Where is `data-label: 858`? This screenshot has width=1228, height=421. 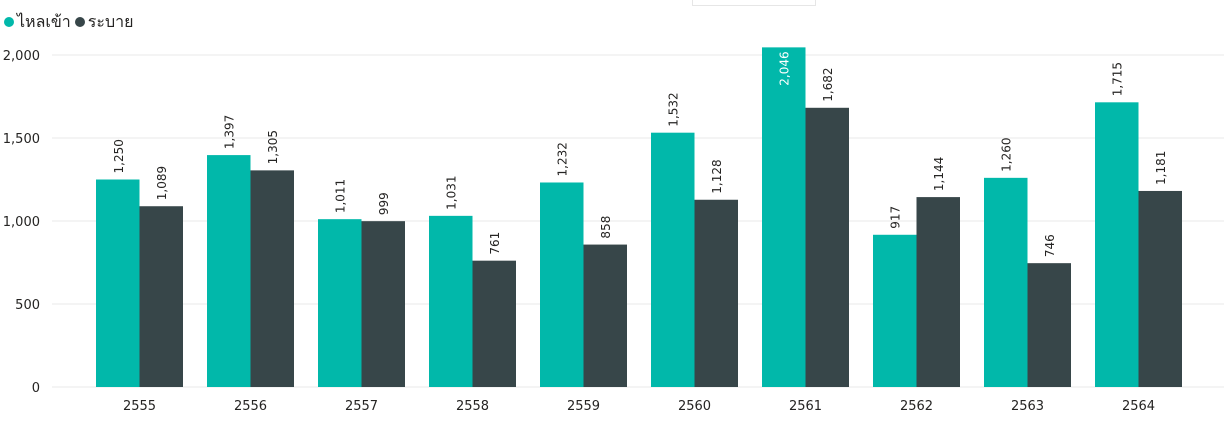 data-label: 858 is located at coordinates (606, 227).